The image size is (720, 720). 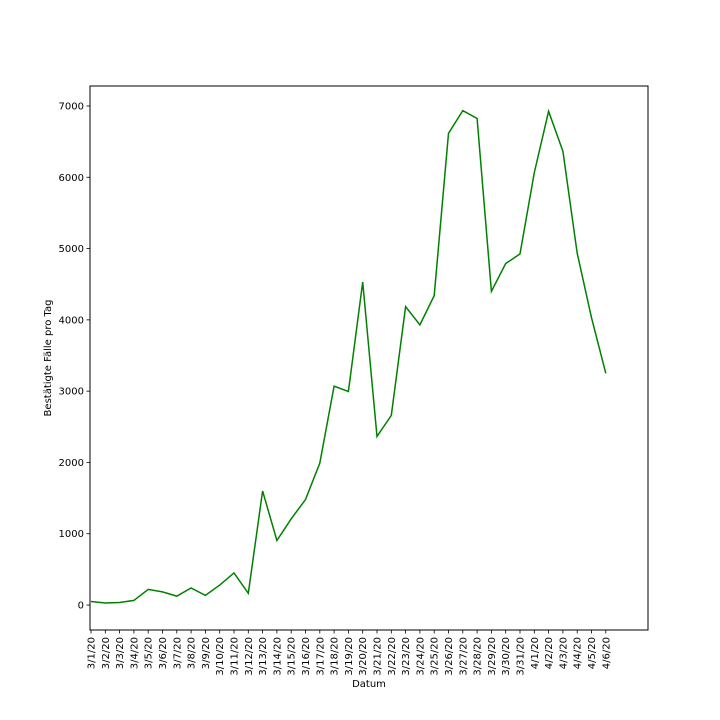 What do you see at coordinates (578, 653) in the screenshot?
I see `x-tick-label: 4/4/20` at bounding box center [578, 653].